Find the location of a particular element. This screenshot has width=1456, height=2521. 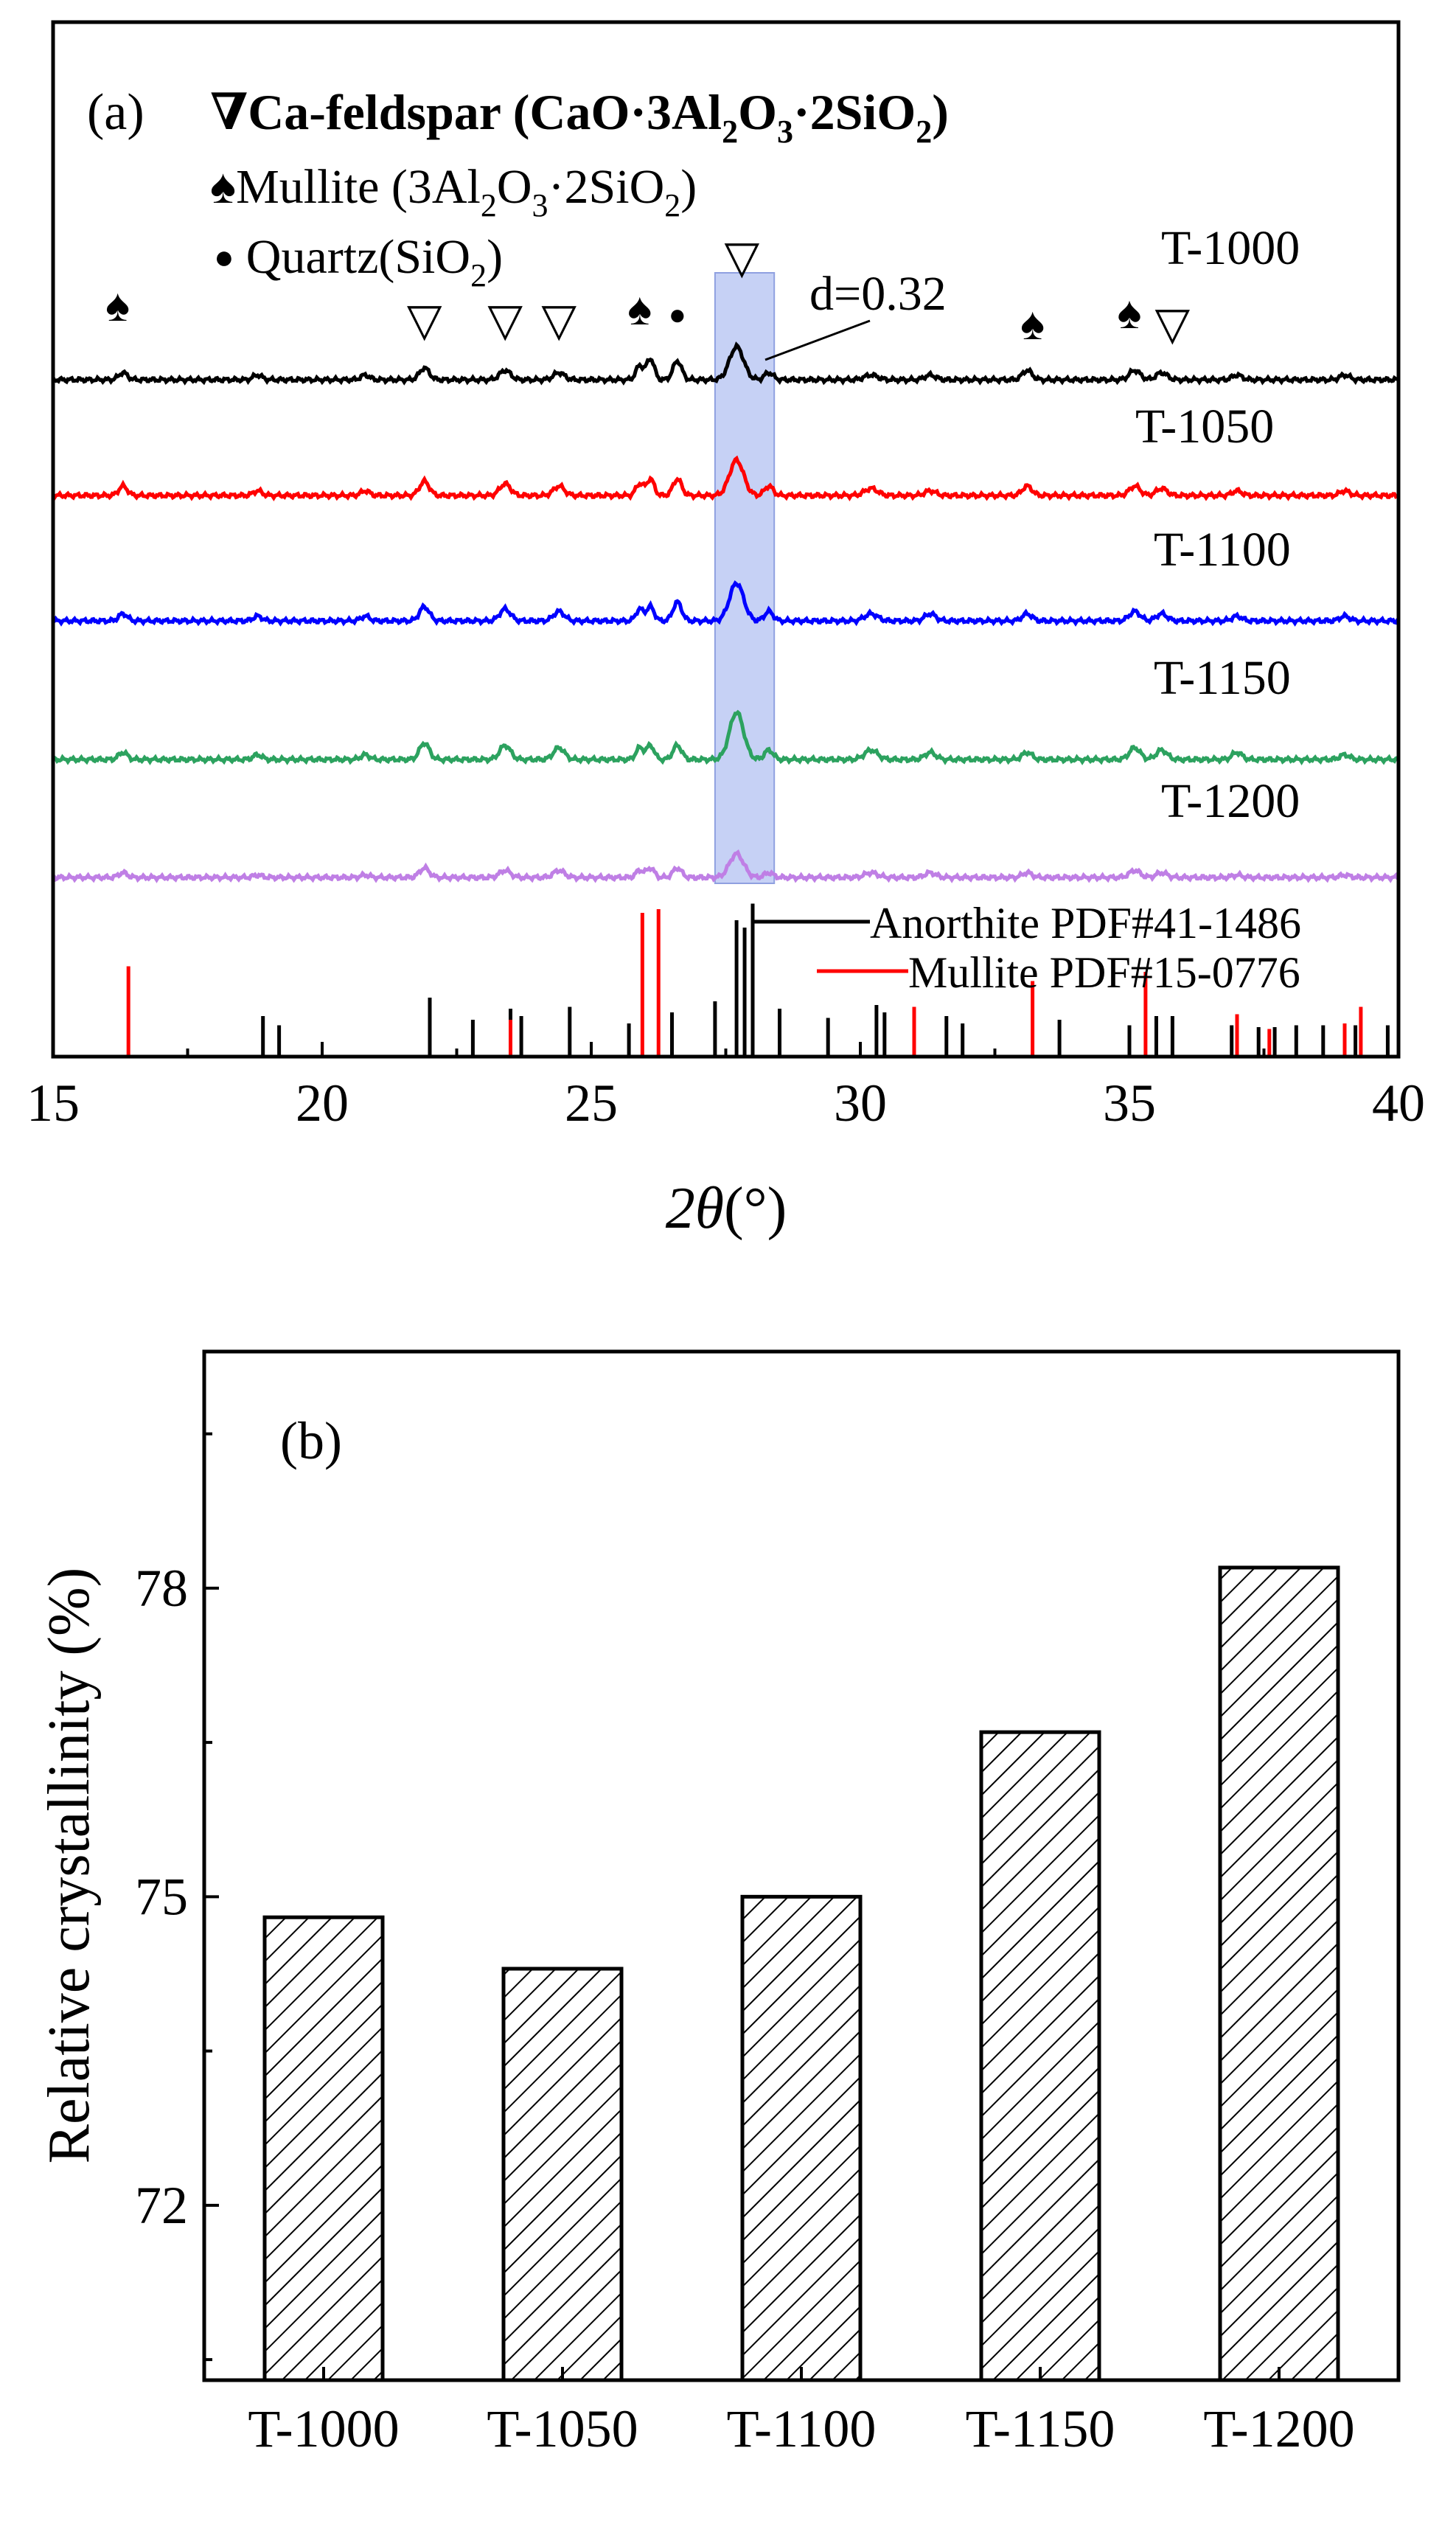

legend-mullite-ref-label: Mullite PDF#15-0776 is located at coordinates (1104, 972).